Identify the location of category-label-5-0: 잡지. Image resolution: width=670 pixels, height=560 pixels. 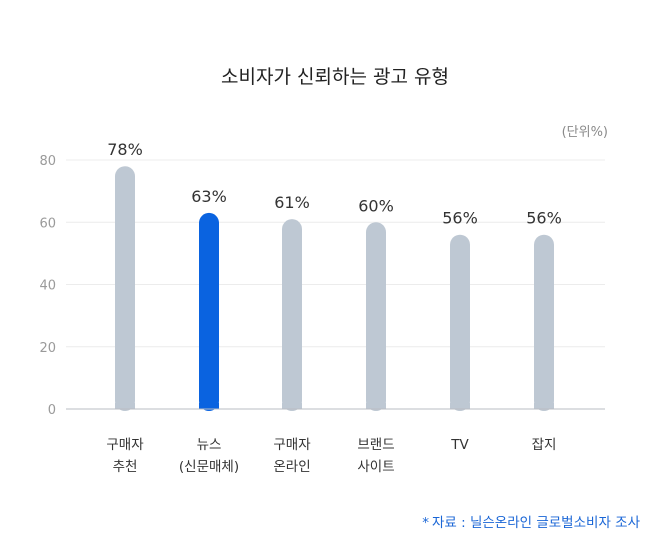
(544, 445).